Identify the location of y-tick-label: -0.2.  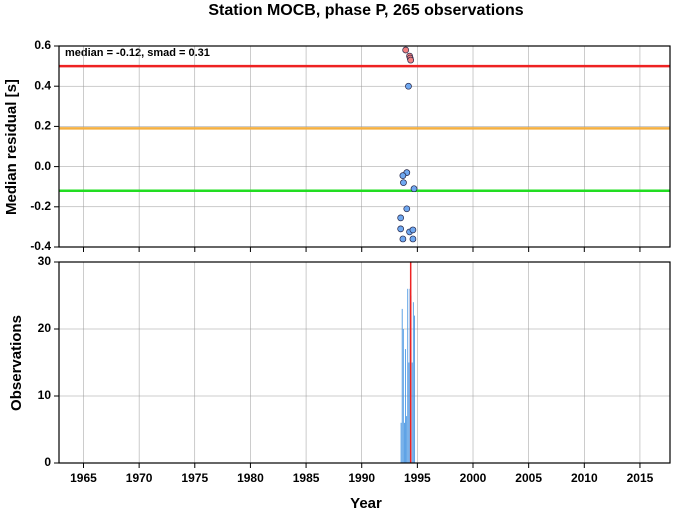
(40, 206).